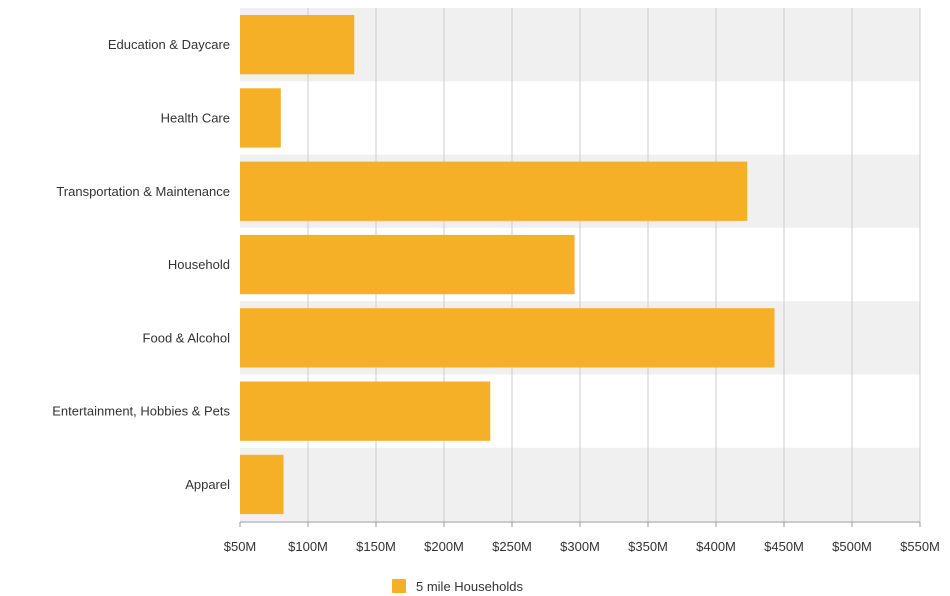  I want to click on category-label-food-and-alcohol: Food & Alcohol, so click(187, 337).